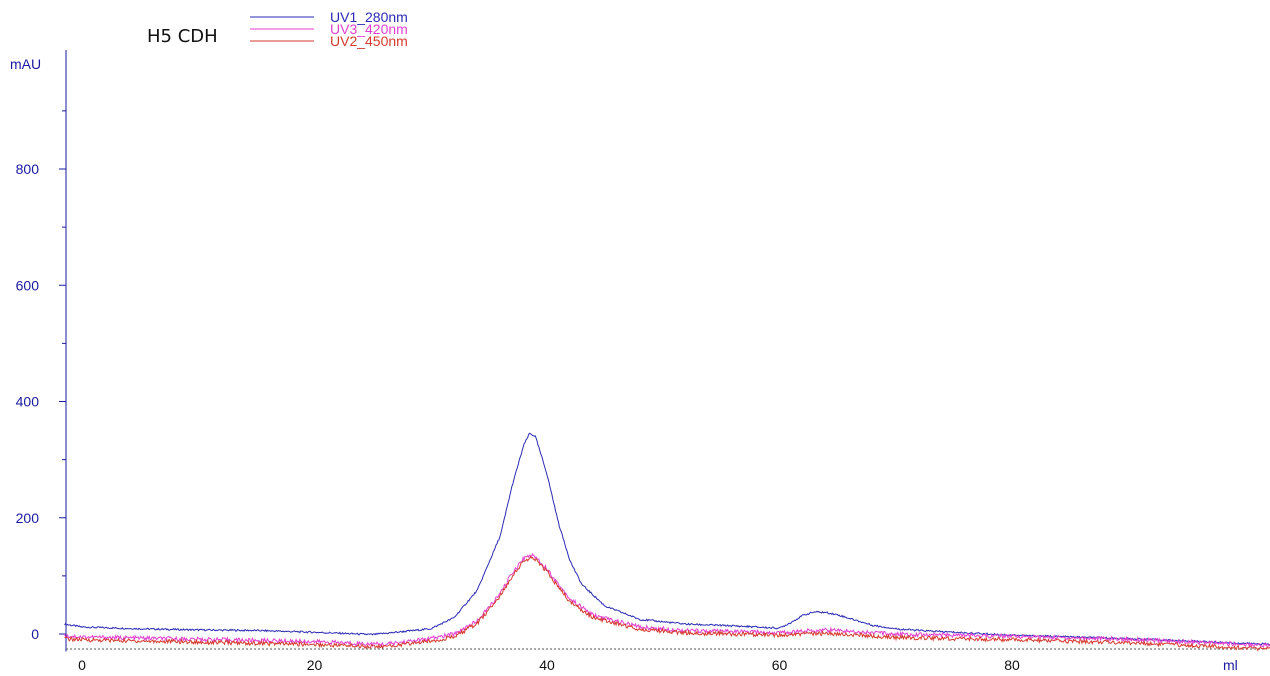  Describe the element at coordinates (25, 64) in the screenshot. I see `y-axis-label: mAU` at that location.